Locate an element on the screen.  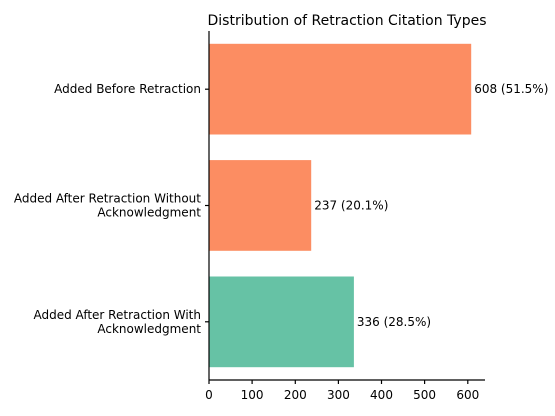
category-label: Added After Retraction Without is located at coordinates (107, 199).